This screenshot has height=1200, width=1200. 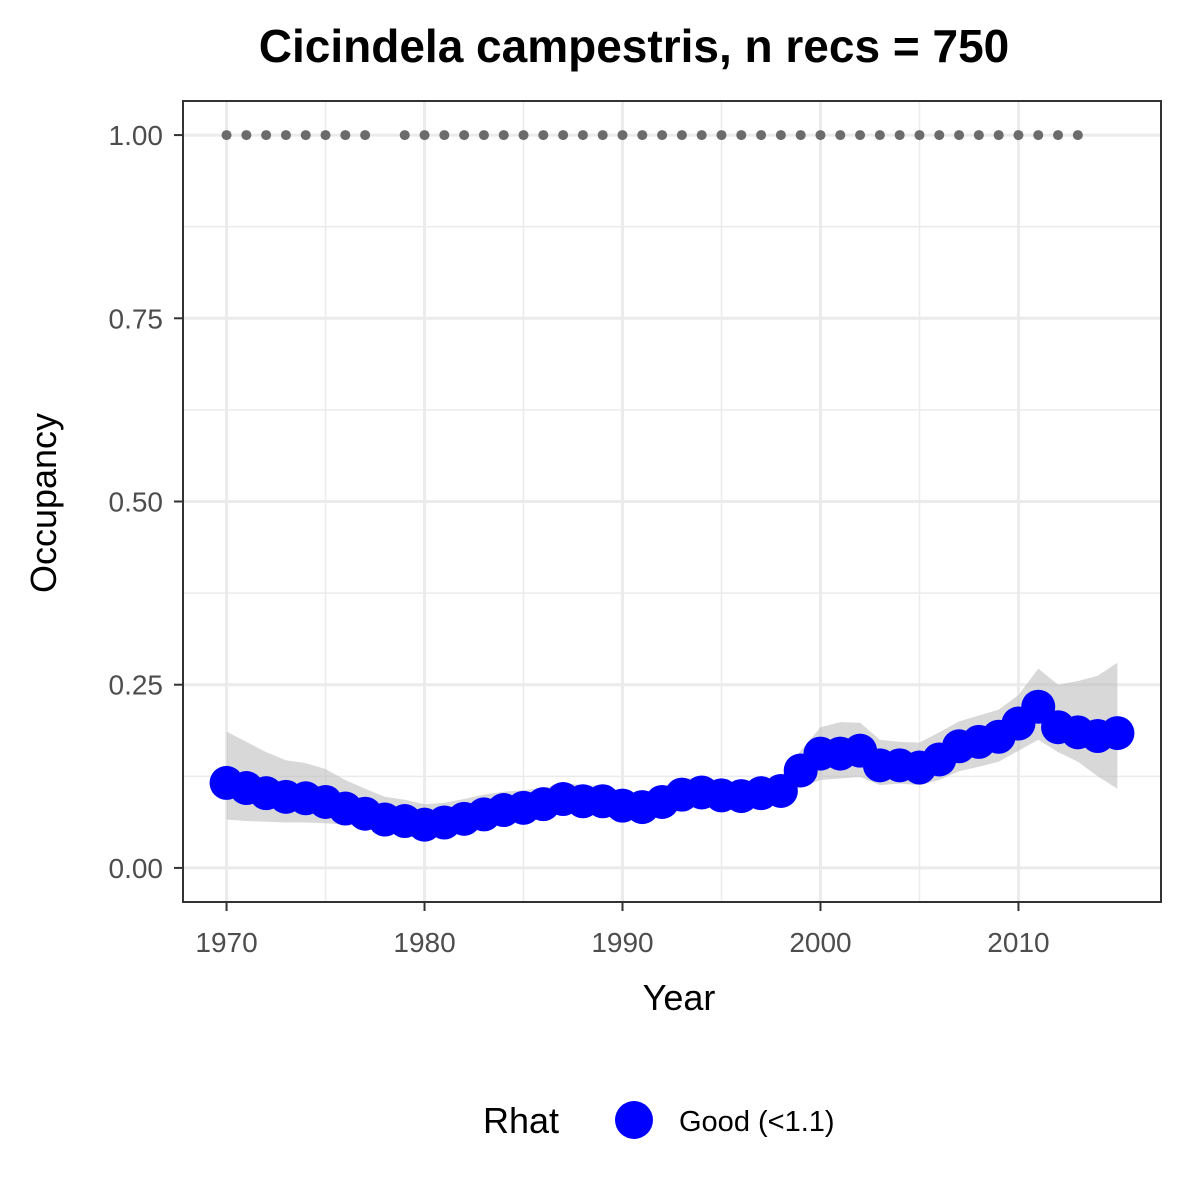 What do you see at coordinates (226, 942) in the screenshot?
I see `x-tick-label: 1970` at bounding box center [226, 942].